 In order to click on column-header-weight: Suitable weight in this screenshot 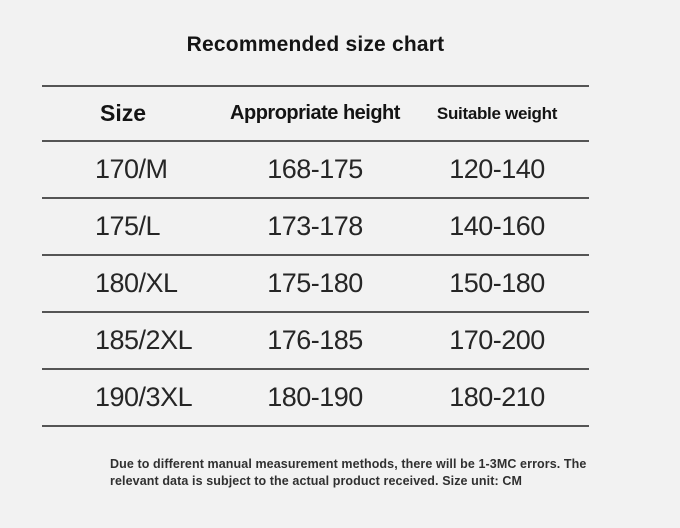, I will do `click(497, 113)`.